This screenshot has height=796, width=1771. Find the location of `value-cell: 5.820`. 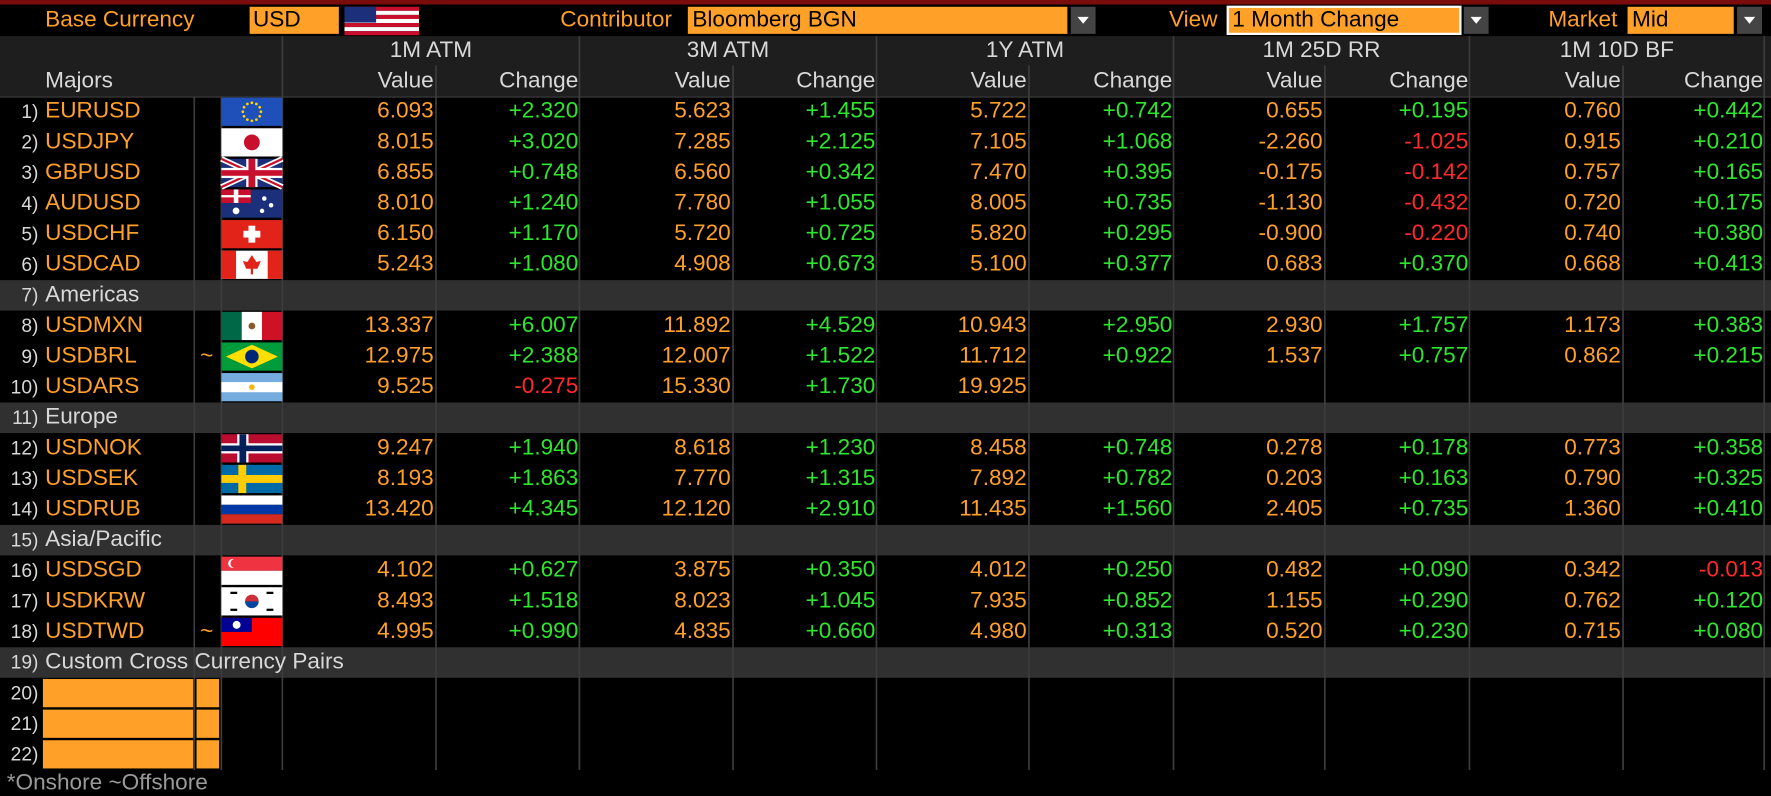

value-cell: 5.820 is located at coordinates (998, 232).